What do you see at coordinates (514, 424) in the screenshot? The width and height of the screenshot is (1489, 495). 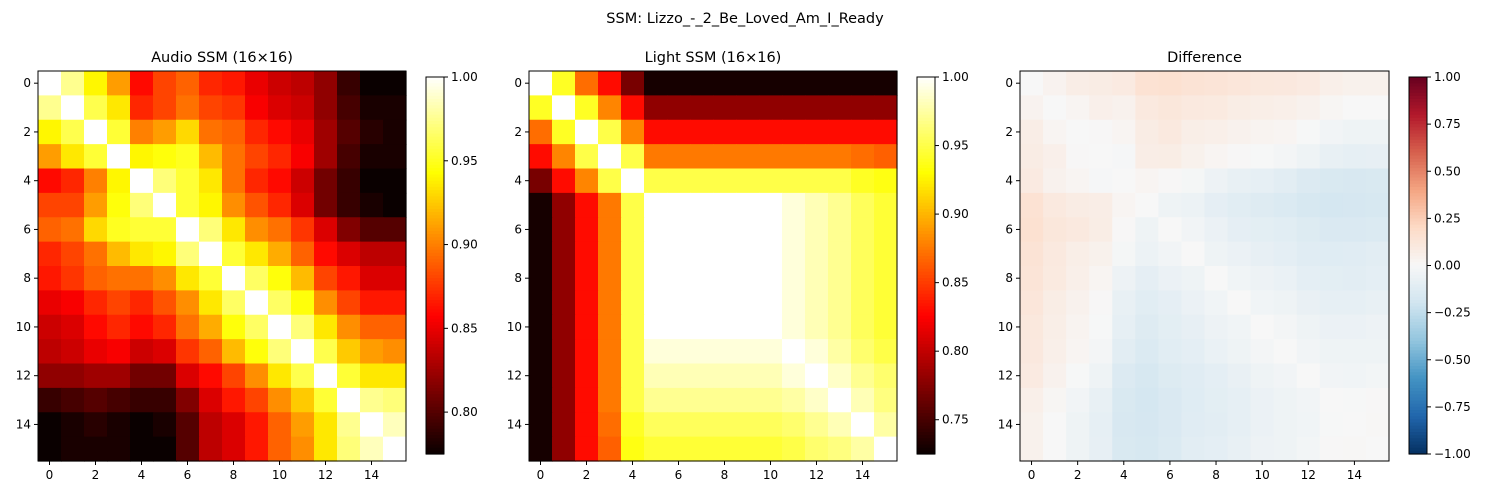 I see `y-tick-label: 14` at bounding box center [514, 424].